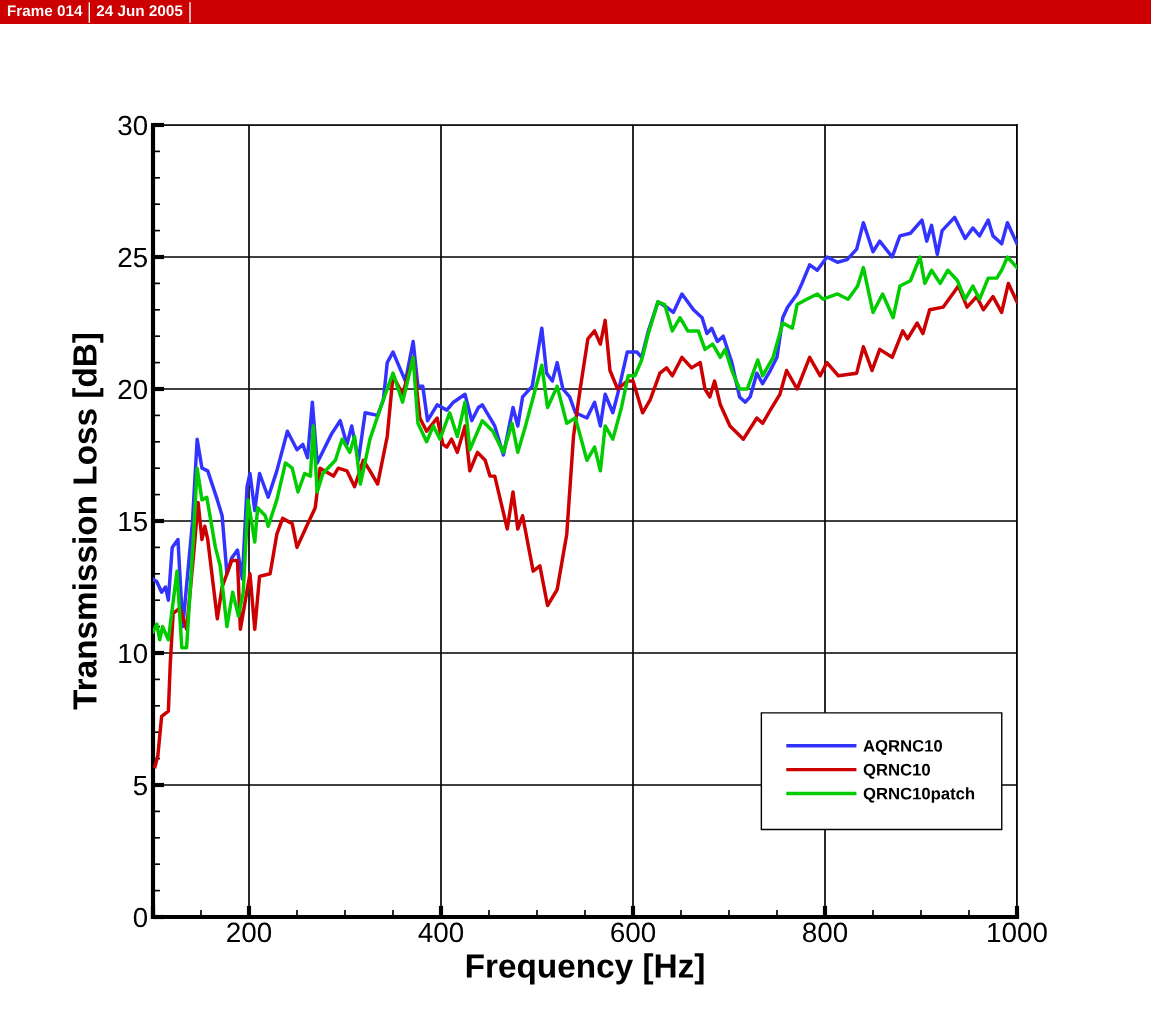 This screenshot has height=1028, width=1151. What do you see at coordinates (896, 771) in the screenshot?
I see `legend-label: QRNC10` at bounding box center [896, 771].